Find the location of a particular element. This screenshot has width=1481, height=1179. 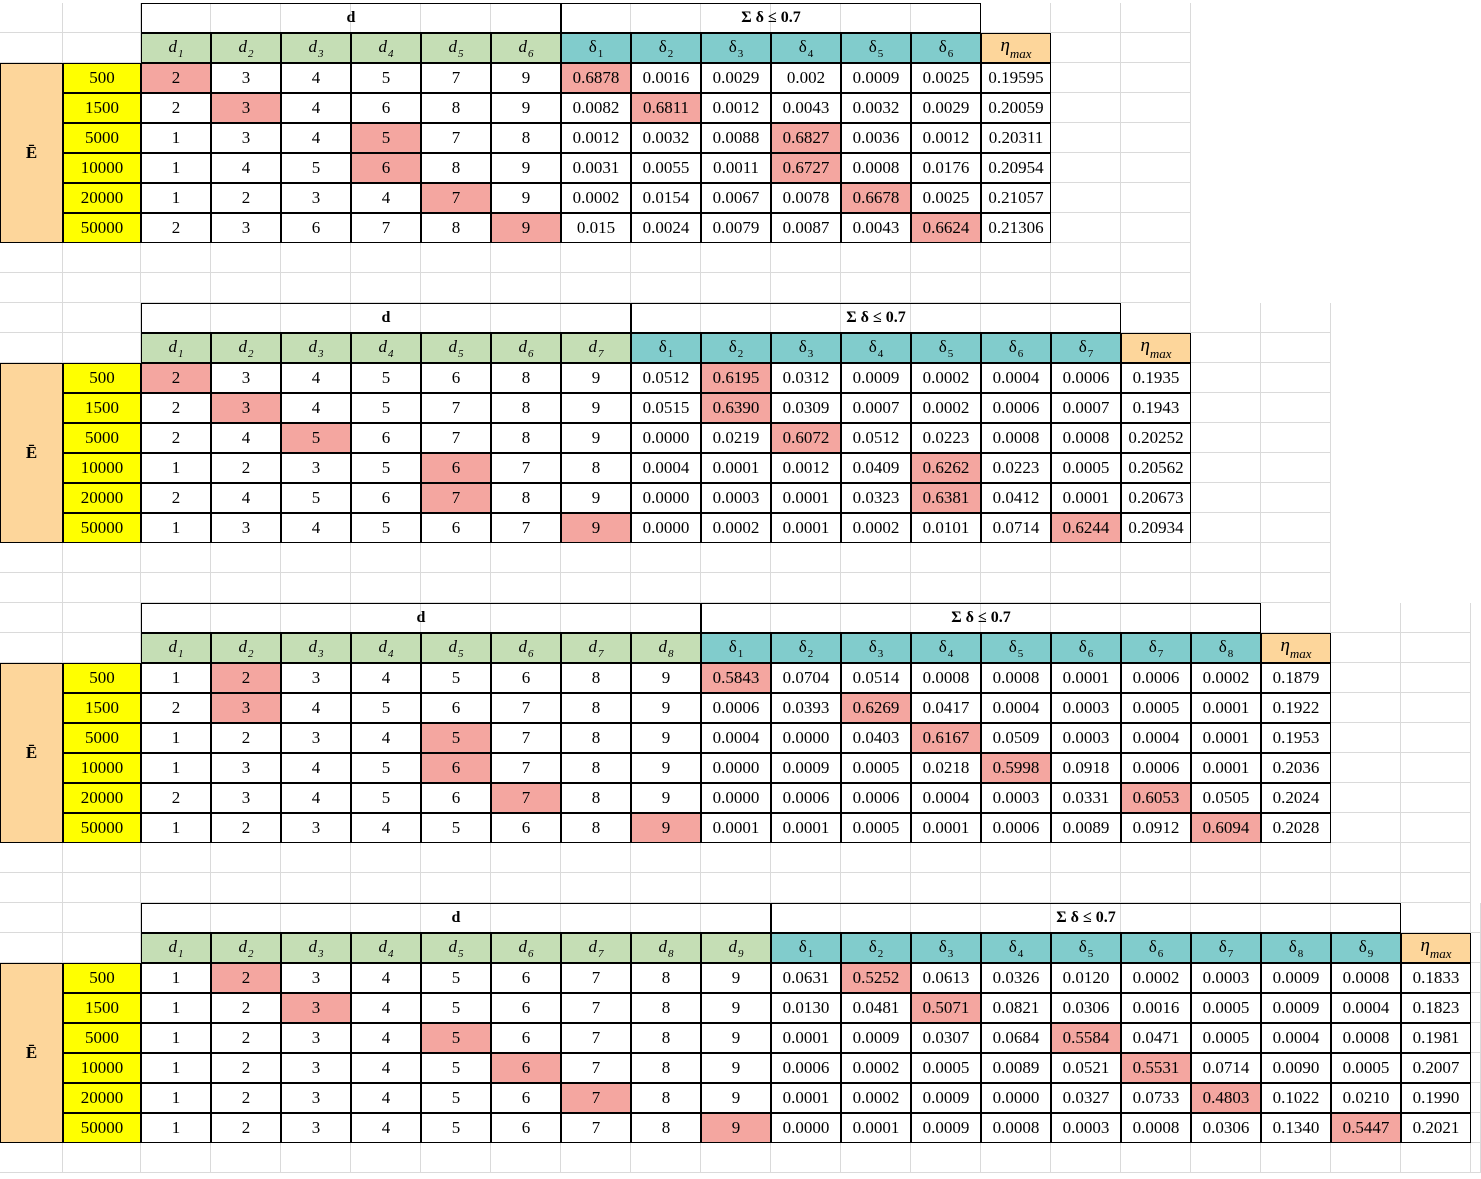

delta-value-cell: 0.0821 is located at coordinates (1016, 1008).